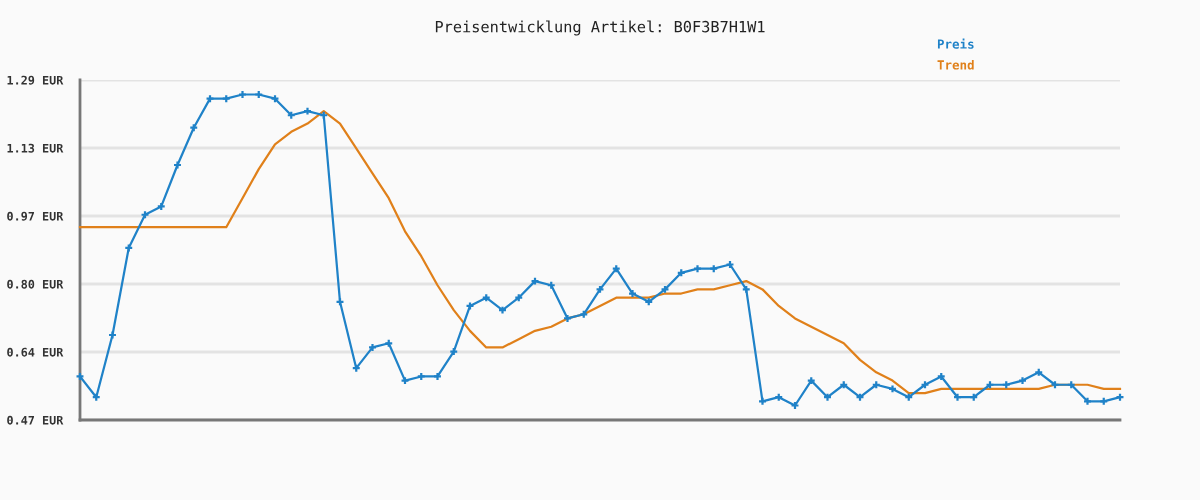 Image resolution: width=1200 pixels, height=500 pixels. Describe the element at coordinates (35, 148) in the screenshot. I see `y-tick-label: 1.13 EUR` at that location.